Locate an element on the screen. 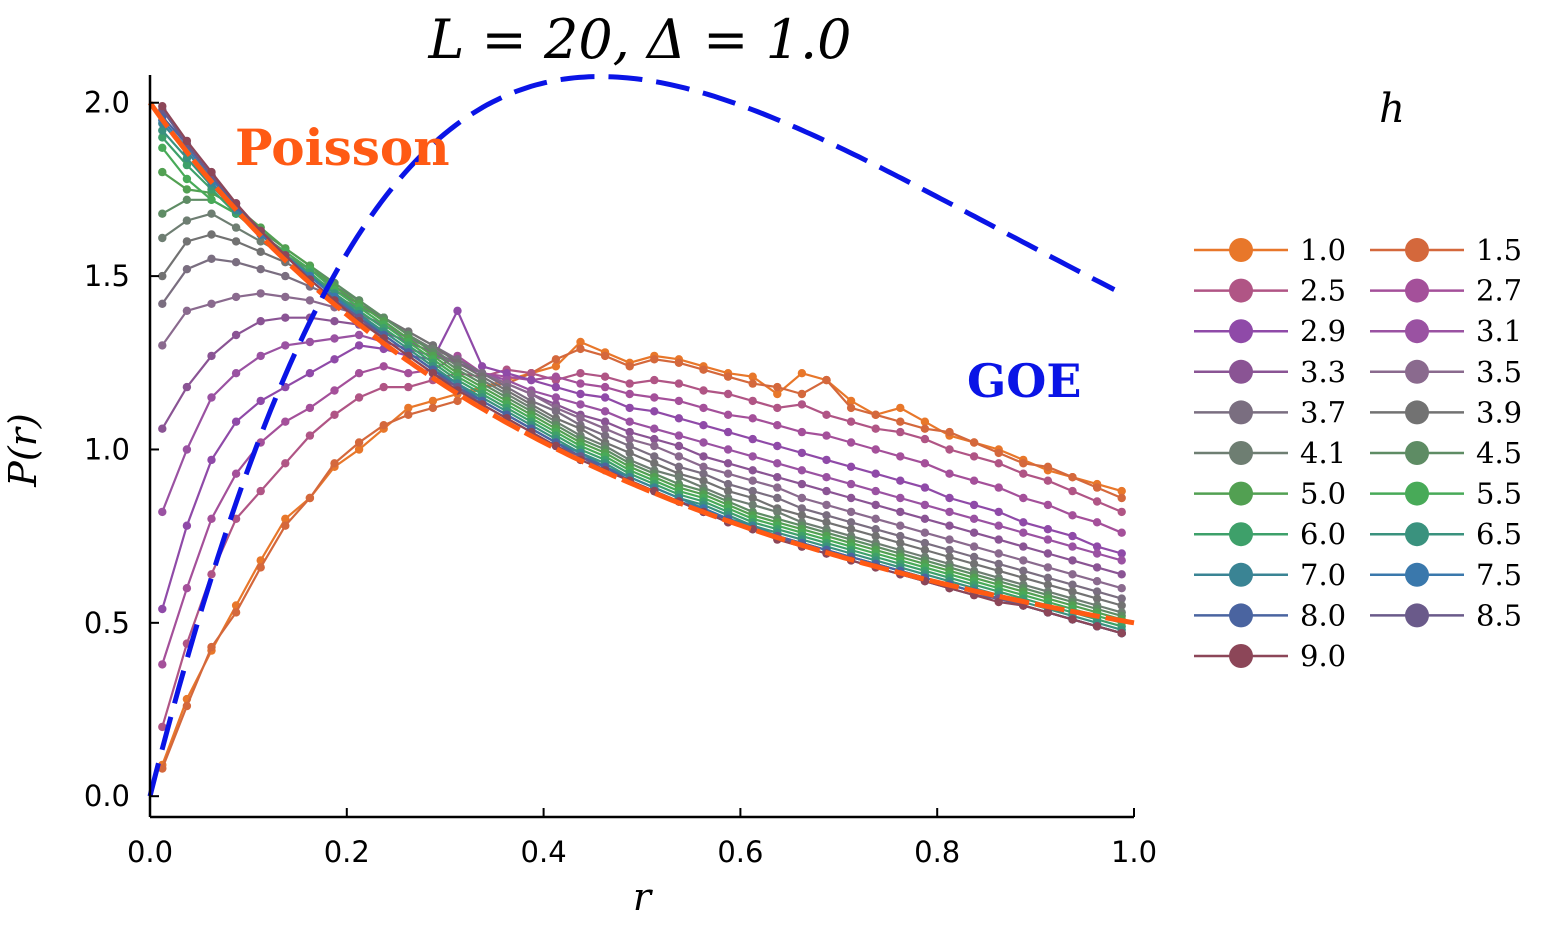 The height and width of the screenshot is (926, 1542). legend-item-3.9: 3.9 is located at coordinates (1446, 412).